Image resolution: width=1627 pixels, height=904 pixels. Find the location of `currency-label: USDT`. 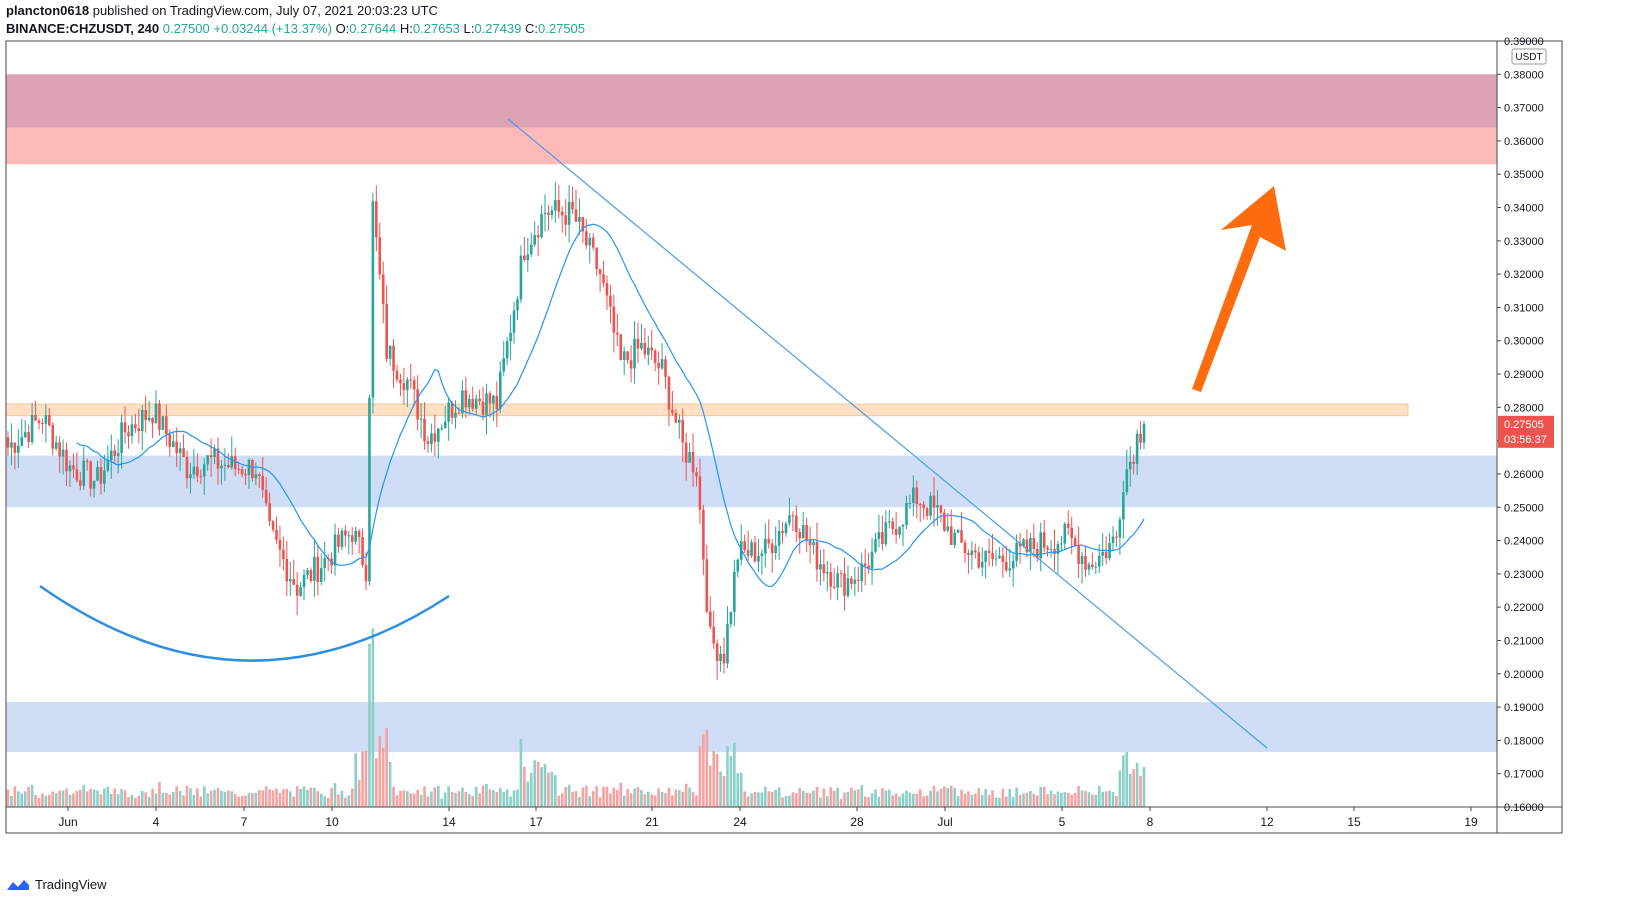

currency-label: USDT is located at coordinates (1529, 56).